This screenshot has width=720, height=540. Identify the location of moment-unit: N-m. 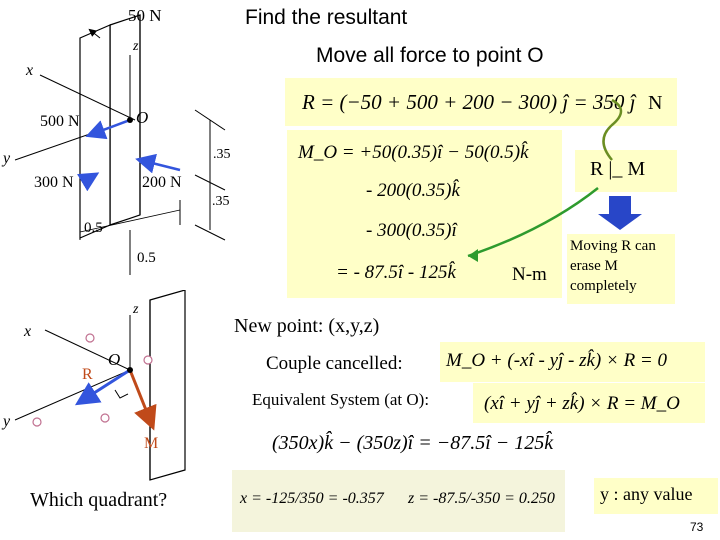
(529, 274).